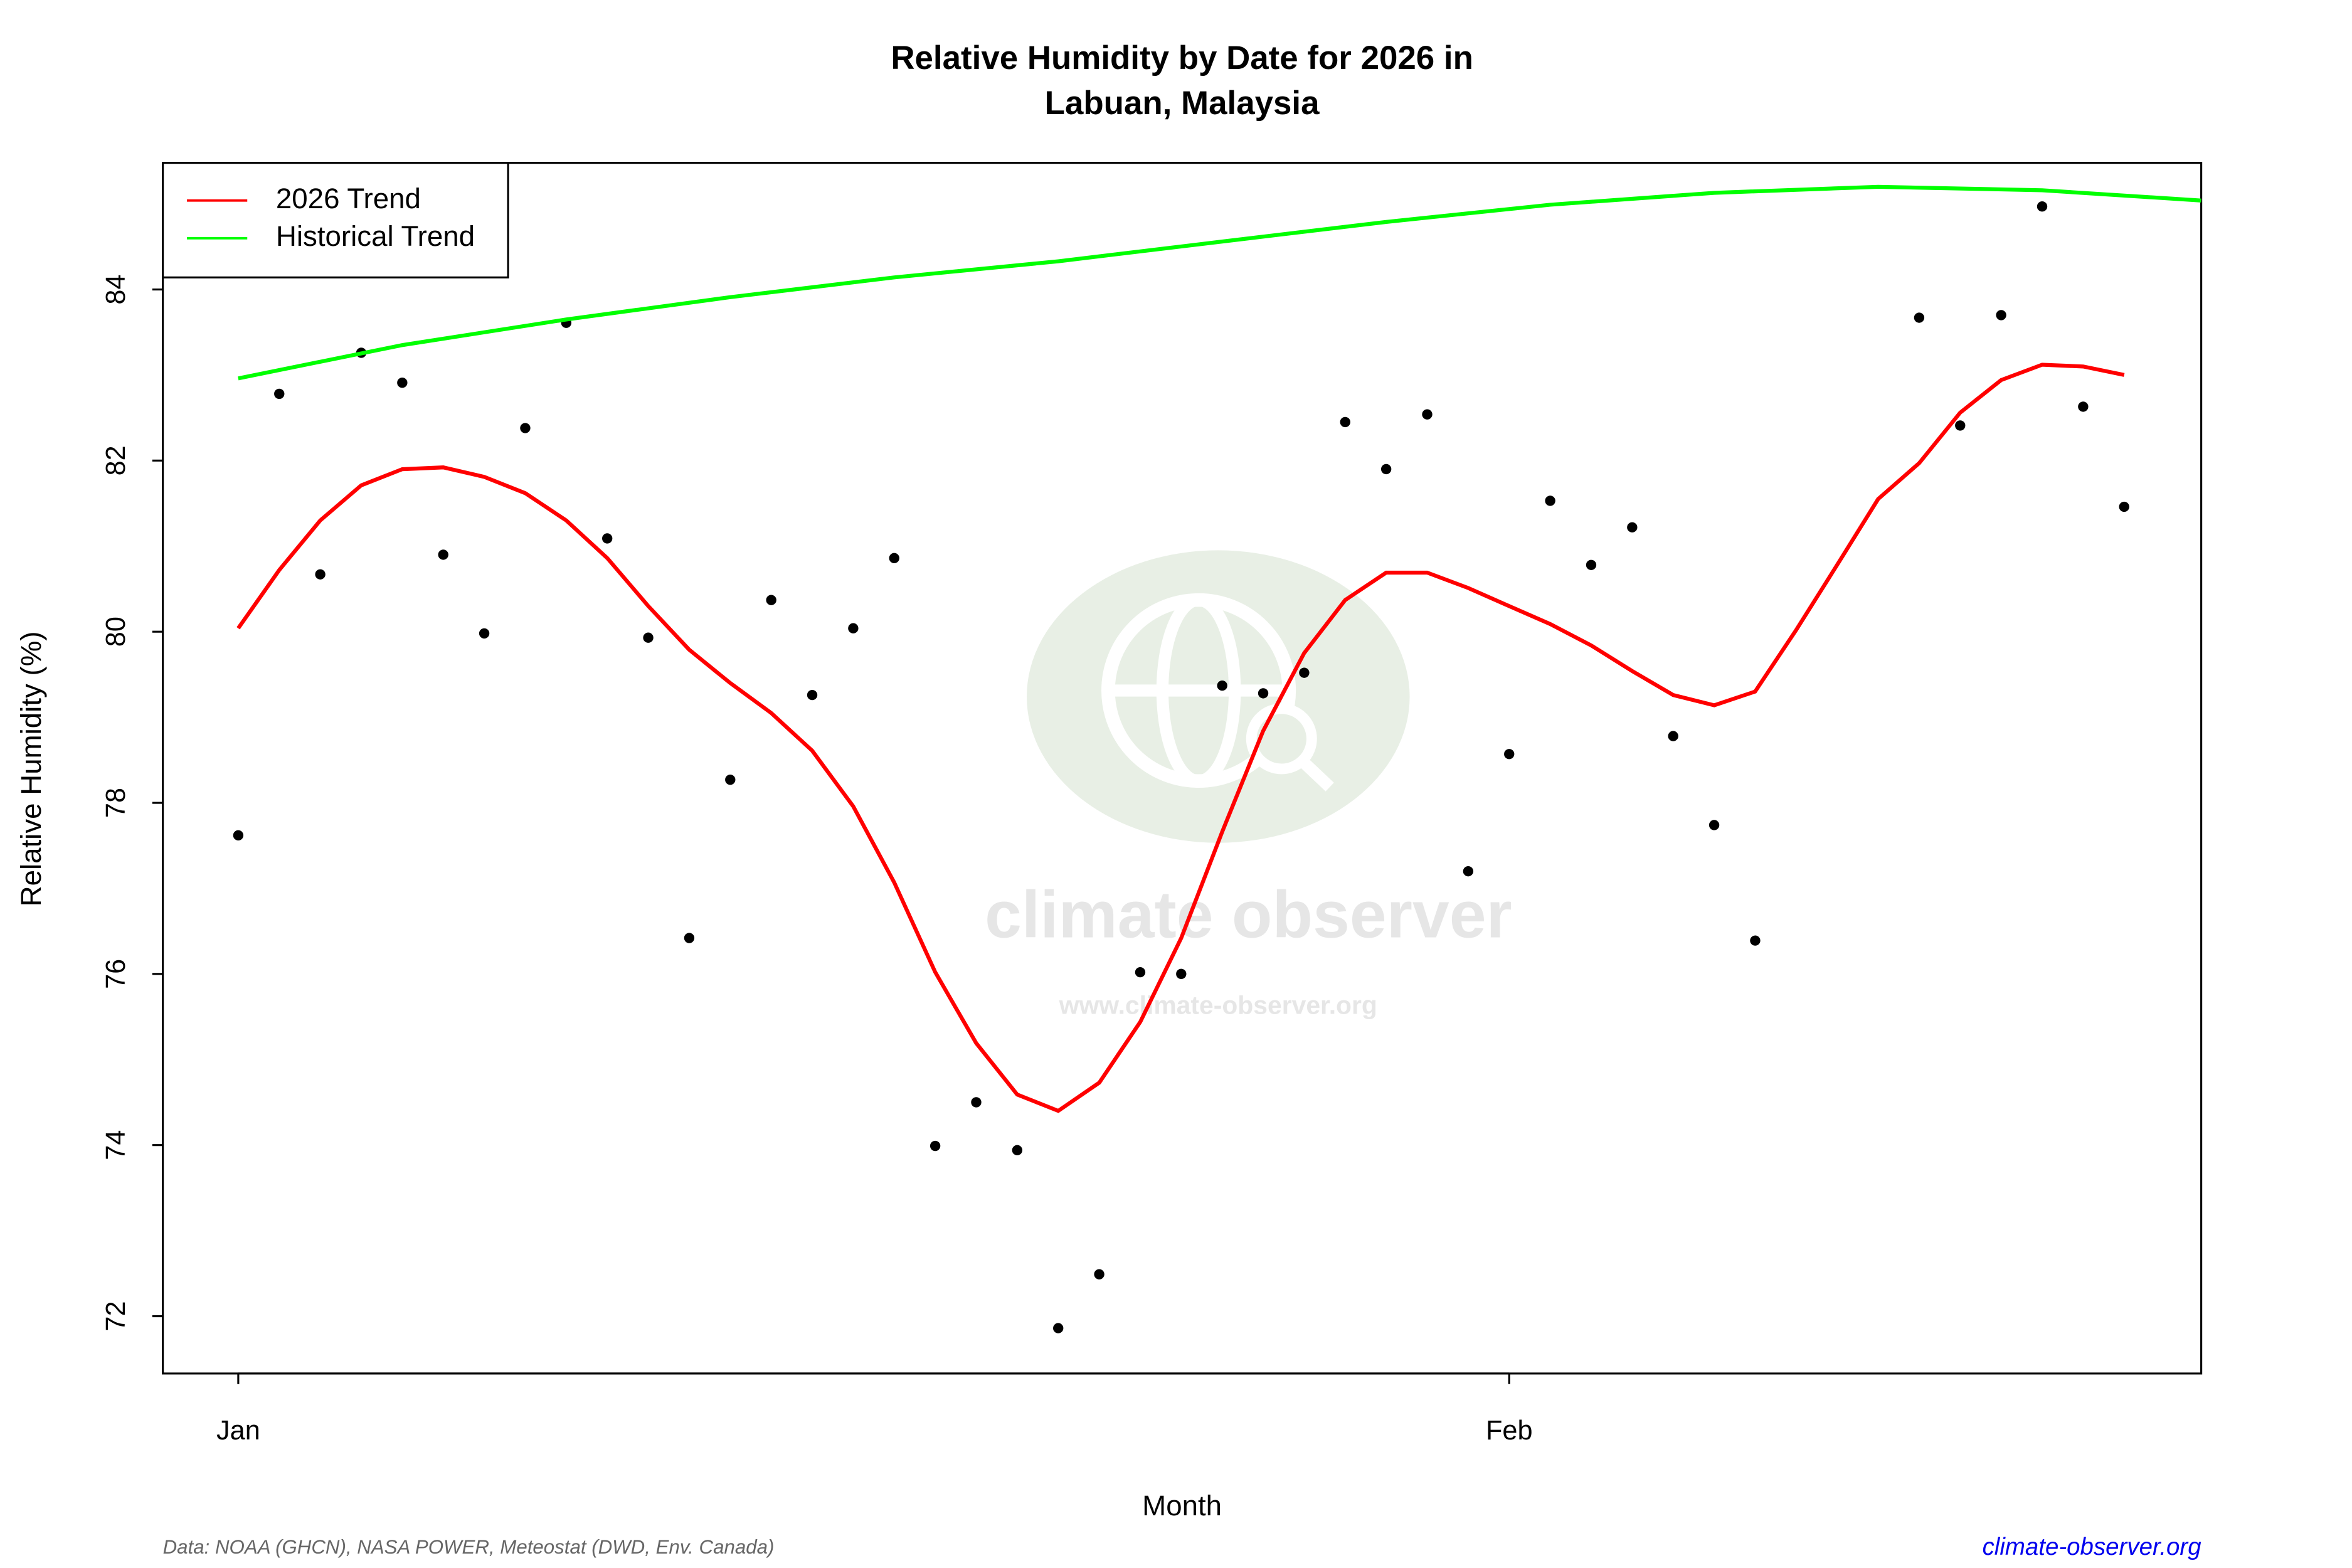 This screenshot has height=1568, width=2352. I want to click on legend-box, so click(335, 220).